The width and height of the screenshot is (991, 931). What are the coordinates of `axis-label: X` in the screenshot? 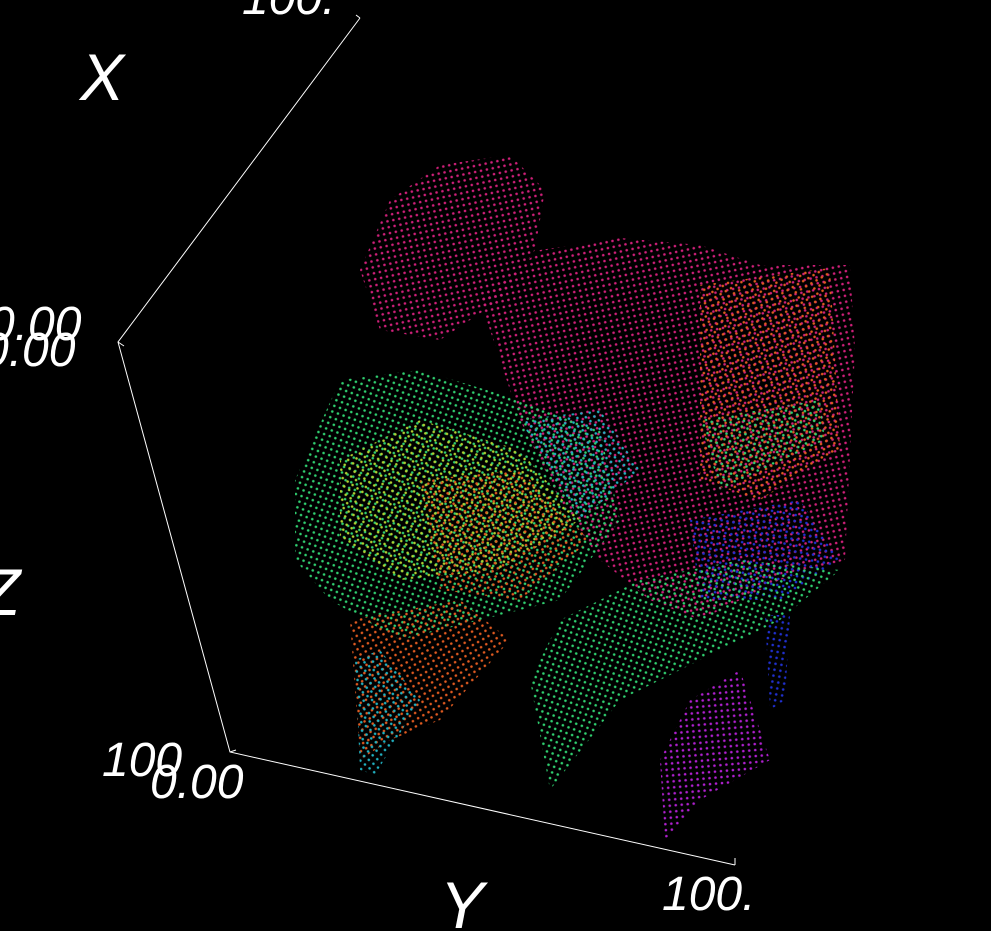 It's located at (102, 77).